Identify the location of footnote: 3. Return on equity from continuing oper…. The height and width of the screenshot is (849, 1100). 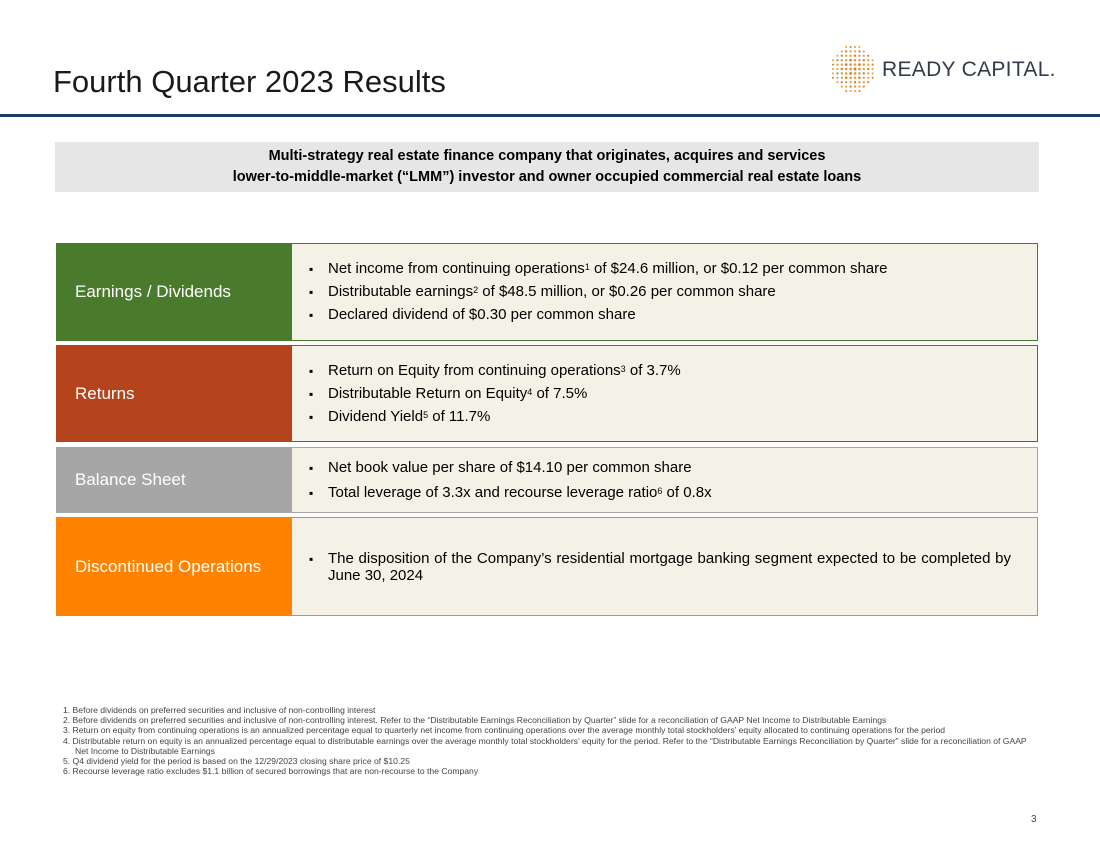
(504, 730).